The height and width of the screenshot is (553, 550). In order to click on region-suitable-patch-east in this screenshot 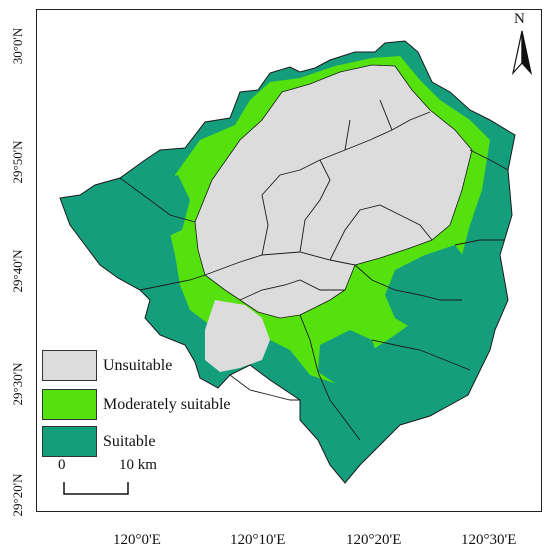, I will do `click(427, 287)`.